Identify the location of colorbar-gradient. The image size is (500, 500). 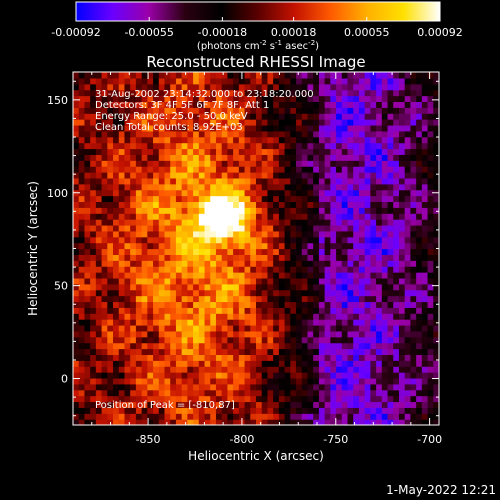
(258, 11).